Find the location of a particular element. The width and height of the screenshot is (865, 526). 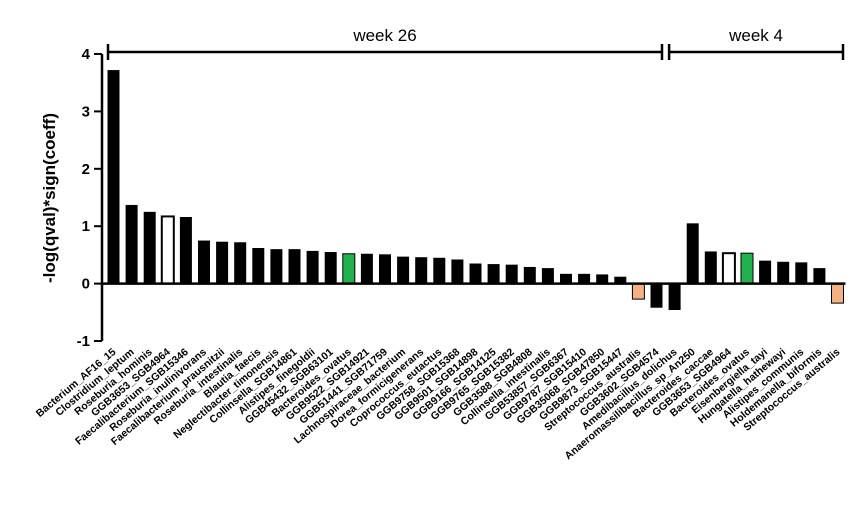

y-axis-label: -log(qval)*sign(coeff) is located at coordinates (49, 198).